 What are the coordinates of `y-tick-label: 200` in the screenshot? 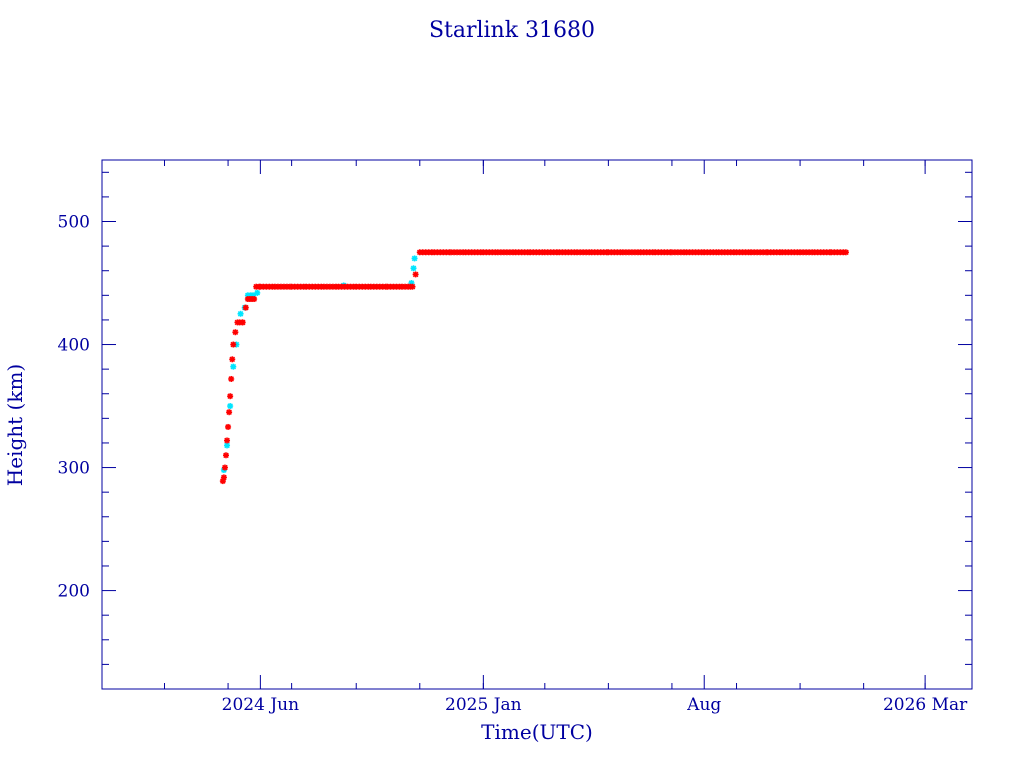 It's located at (74, 592).